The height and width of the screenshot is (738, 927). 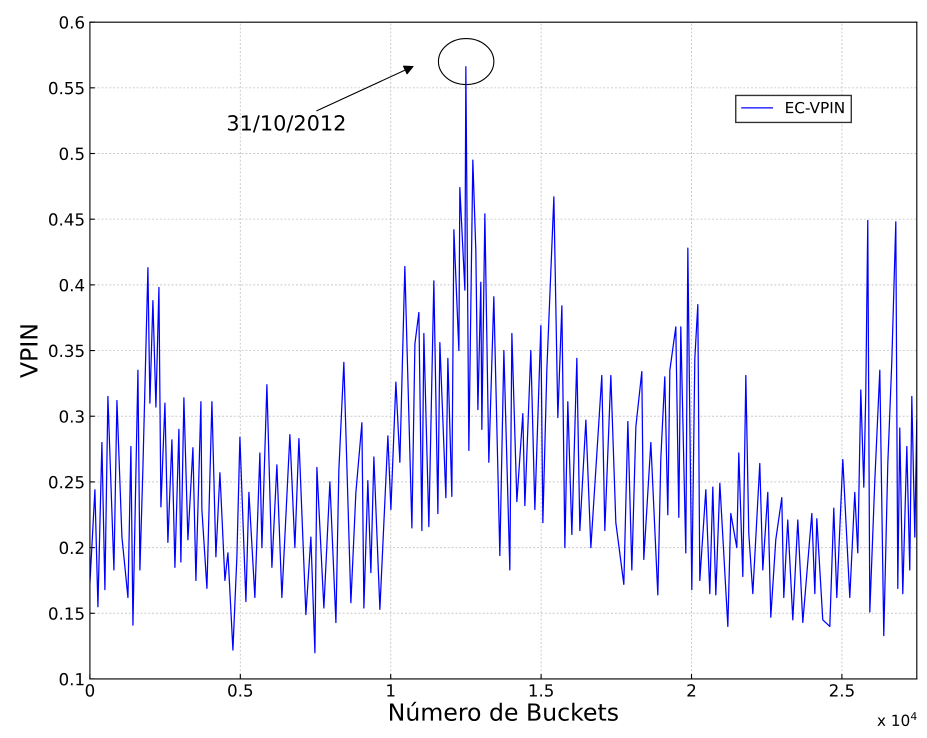 I want to click on annotation: 31/10/2012, so click(x=286, y=123).